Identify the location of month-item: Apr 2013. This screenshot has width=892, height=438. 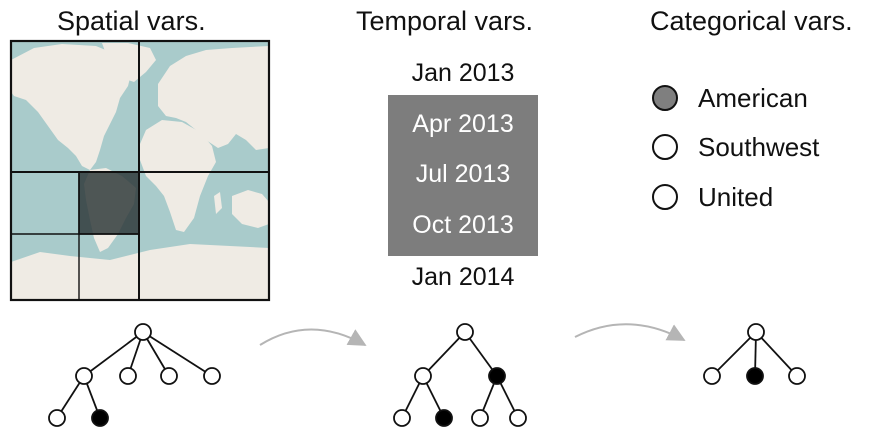
(463, 124).